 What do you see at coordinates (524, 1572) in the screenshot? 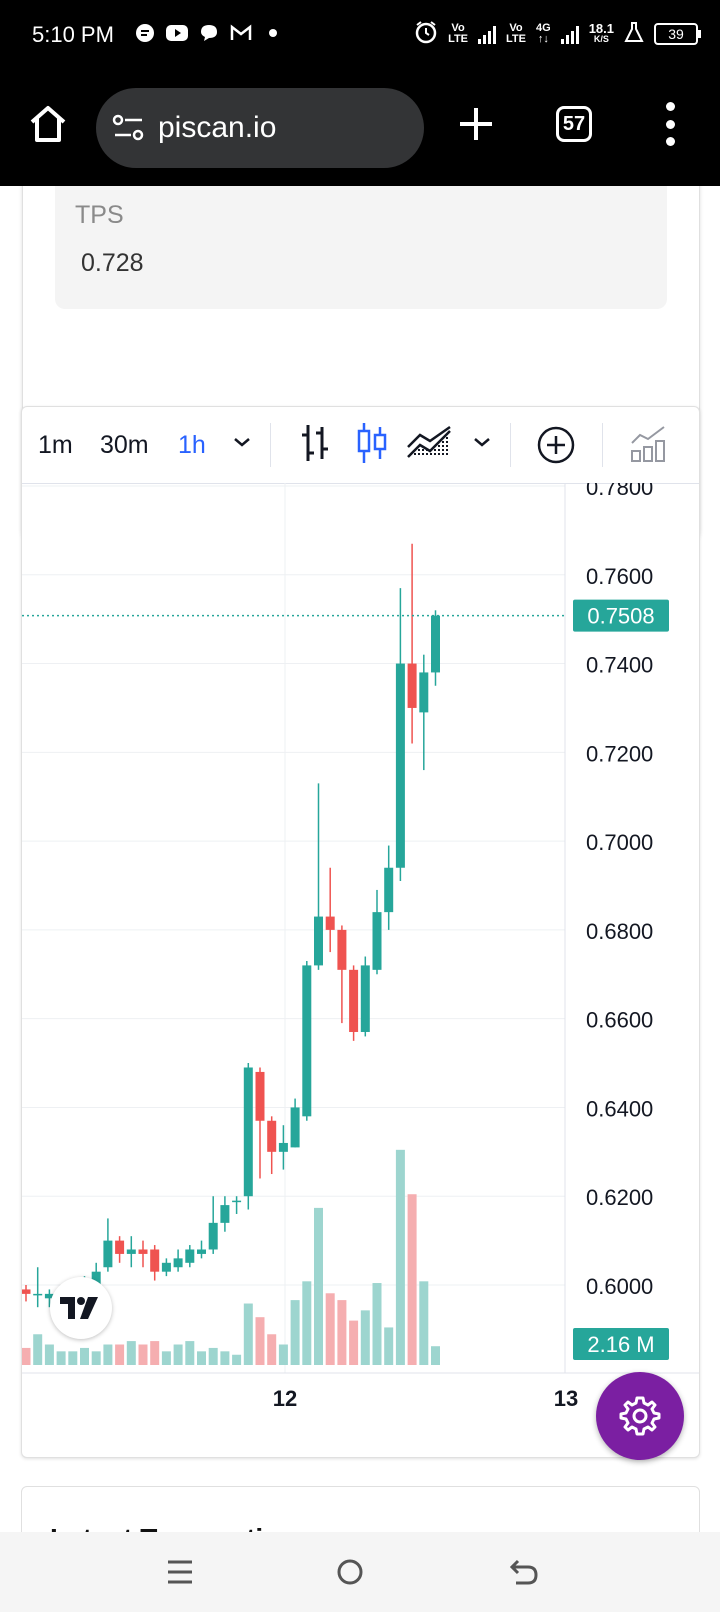
I see `back-icon` at bounding box center [524, 1572].